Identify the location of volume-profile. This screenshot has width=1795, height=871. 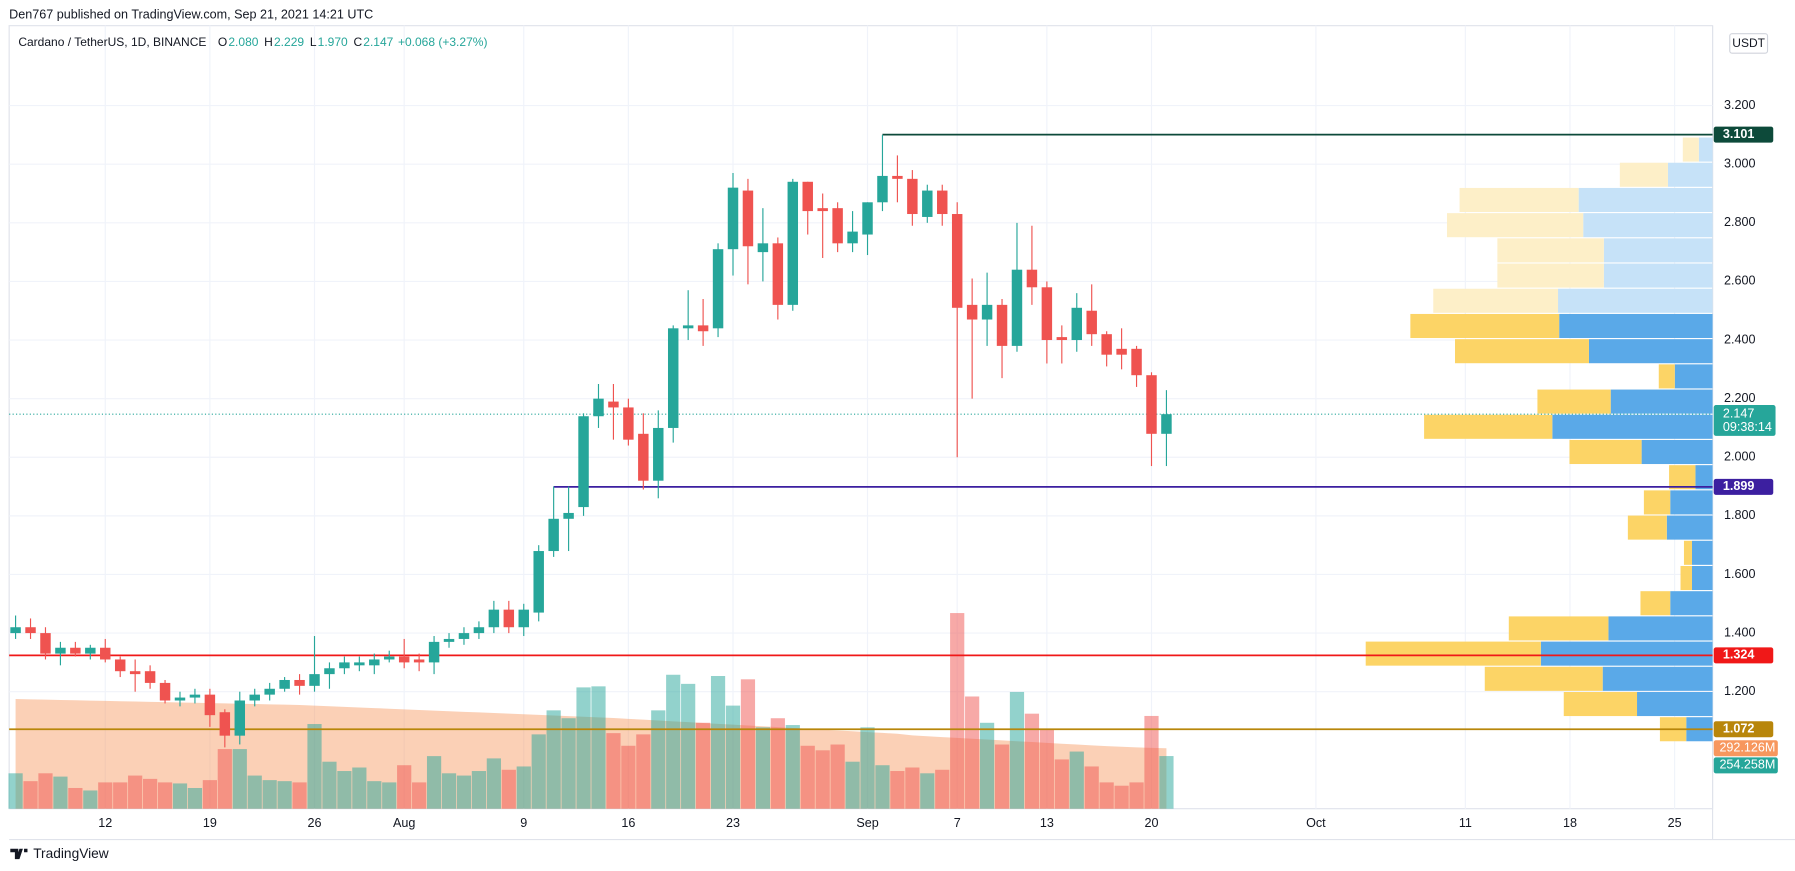
(1539, 439).